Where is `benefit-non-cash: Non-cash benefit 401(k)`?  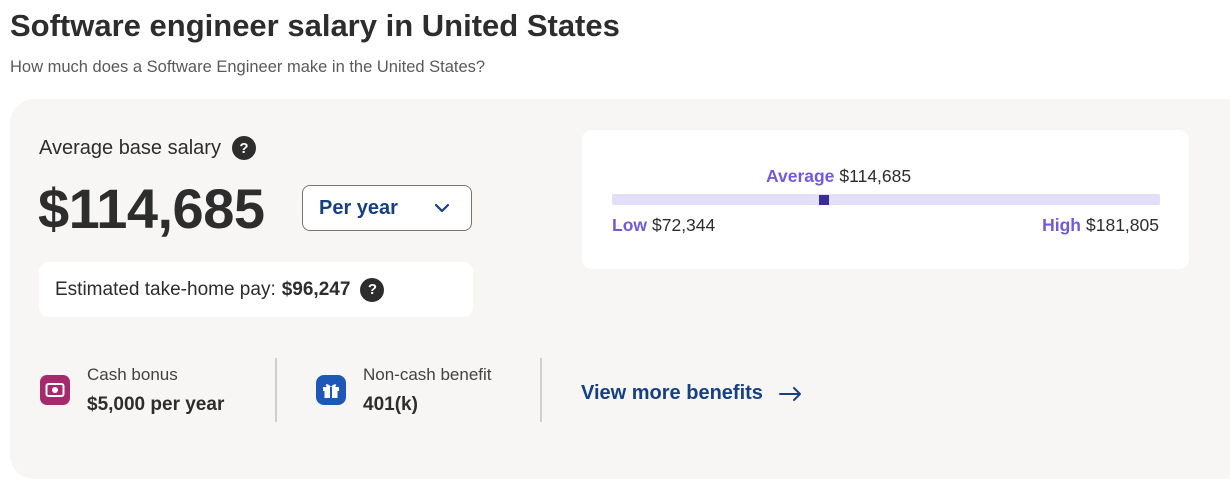
benefit-non-cash: Non-cash benefit 401(k) is located at coordinates (404, 390).